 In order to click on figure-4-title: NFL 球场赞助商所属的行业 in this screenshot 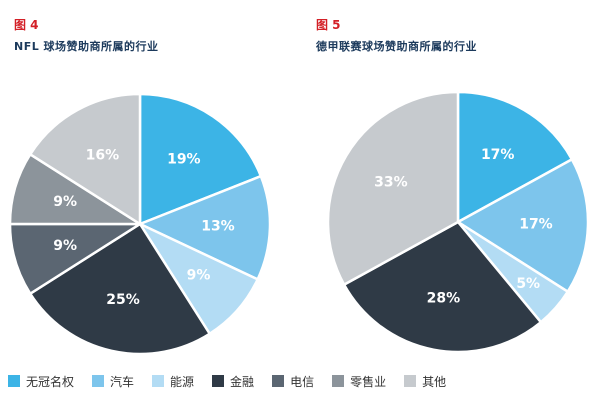, I will do `click(86, 46)`.